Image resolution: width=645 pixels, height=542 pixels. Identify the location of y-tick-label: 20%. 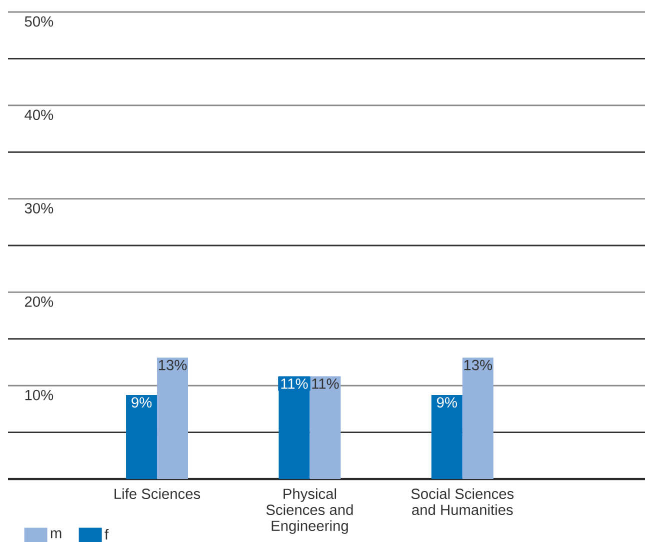
(39, 301).